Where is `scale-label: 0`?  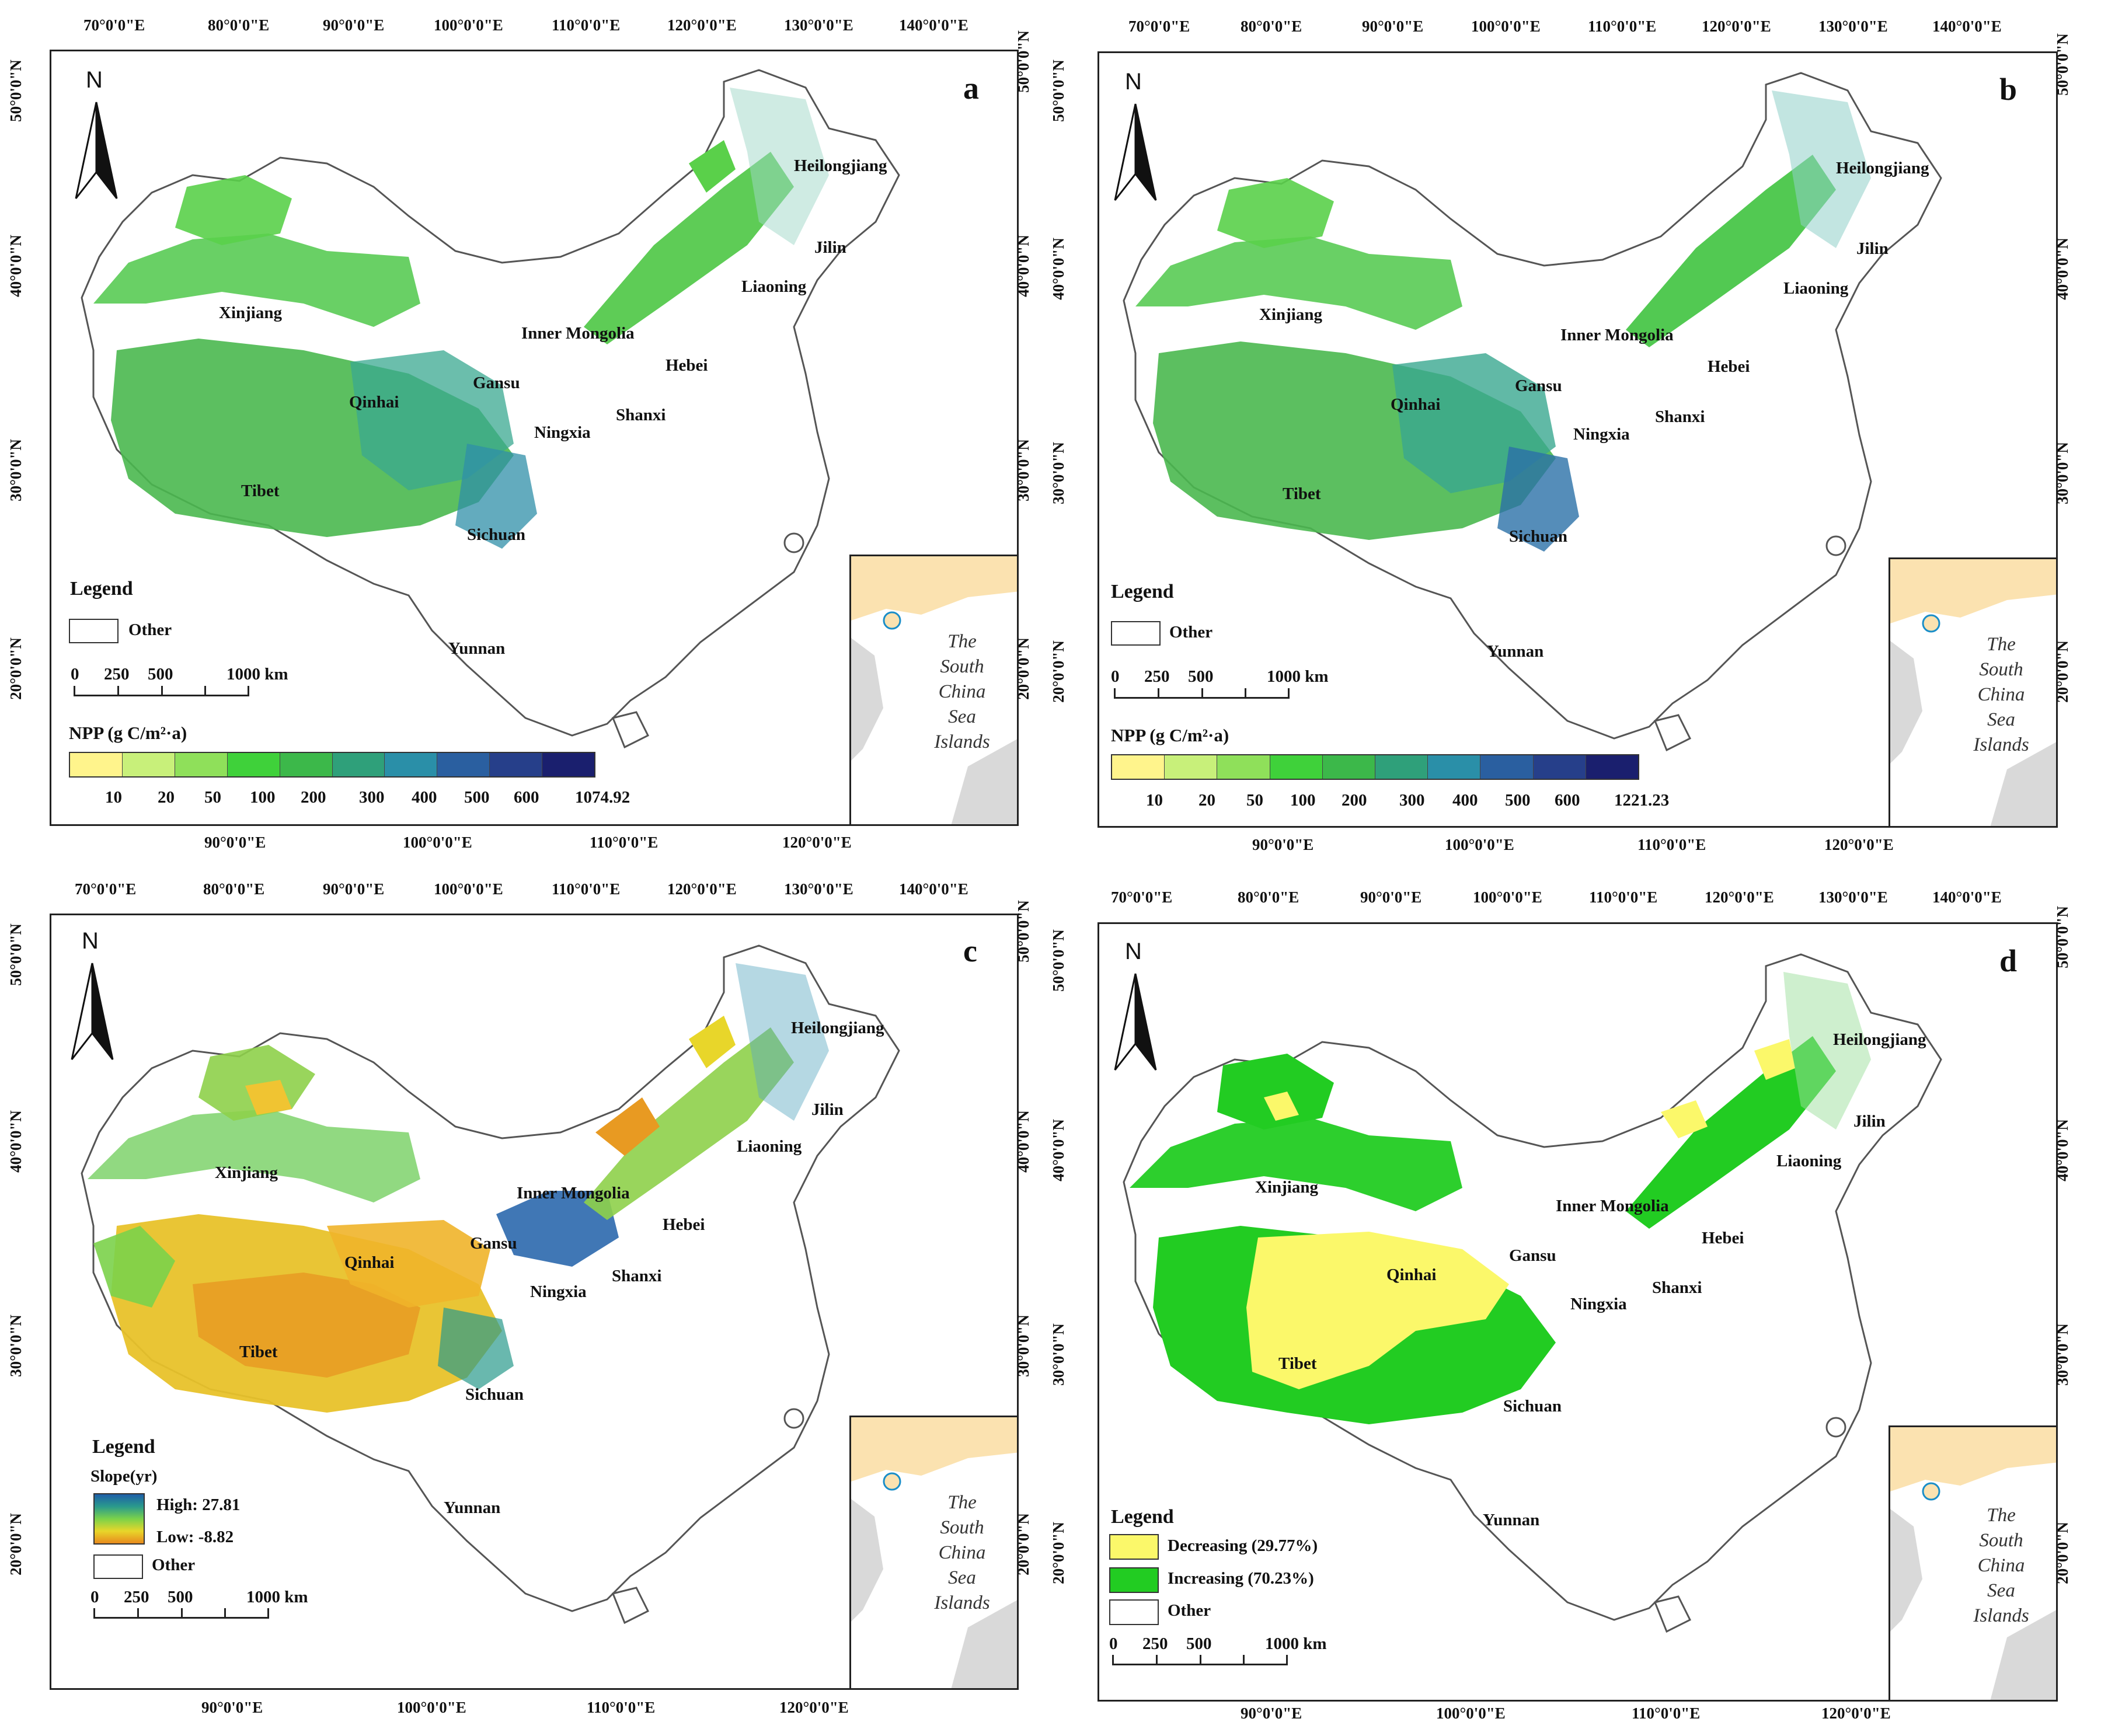
scale-label: 0 is located at coordinates (94, 1597).